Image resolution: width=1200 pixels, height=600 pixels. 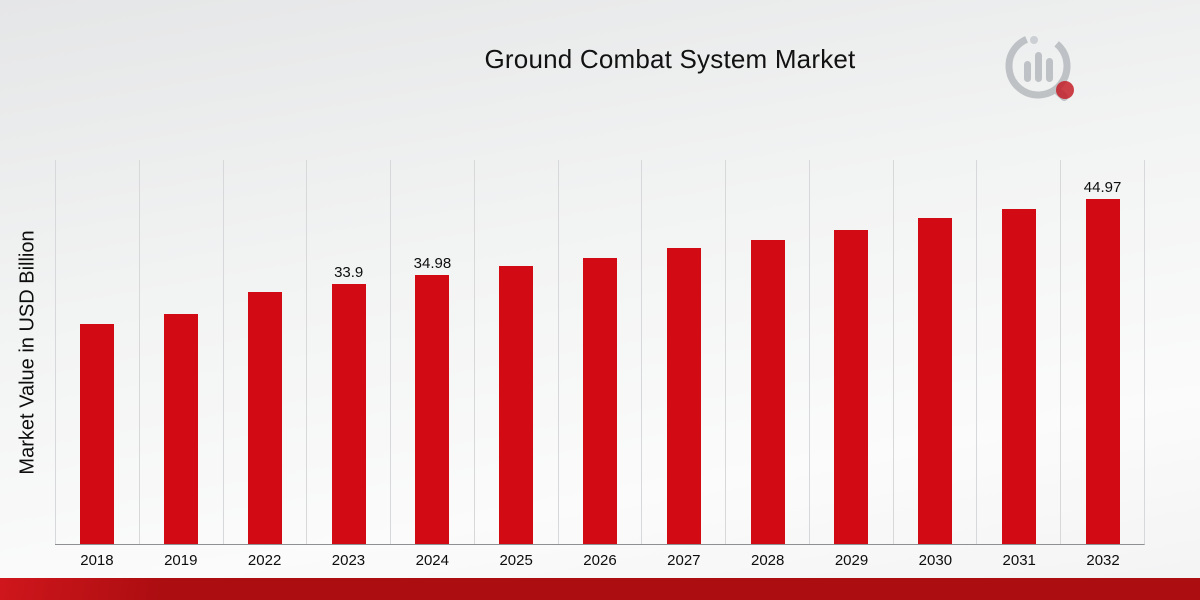 What do you see at coordinates (432, 409) in the screenshot?
I see `bar-2024` at bounding box center [432, 409].